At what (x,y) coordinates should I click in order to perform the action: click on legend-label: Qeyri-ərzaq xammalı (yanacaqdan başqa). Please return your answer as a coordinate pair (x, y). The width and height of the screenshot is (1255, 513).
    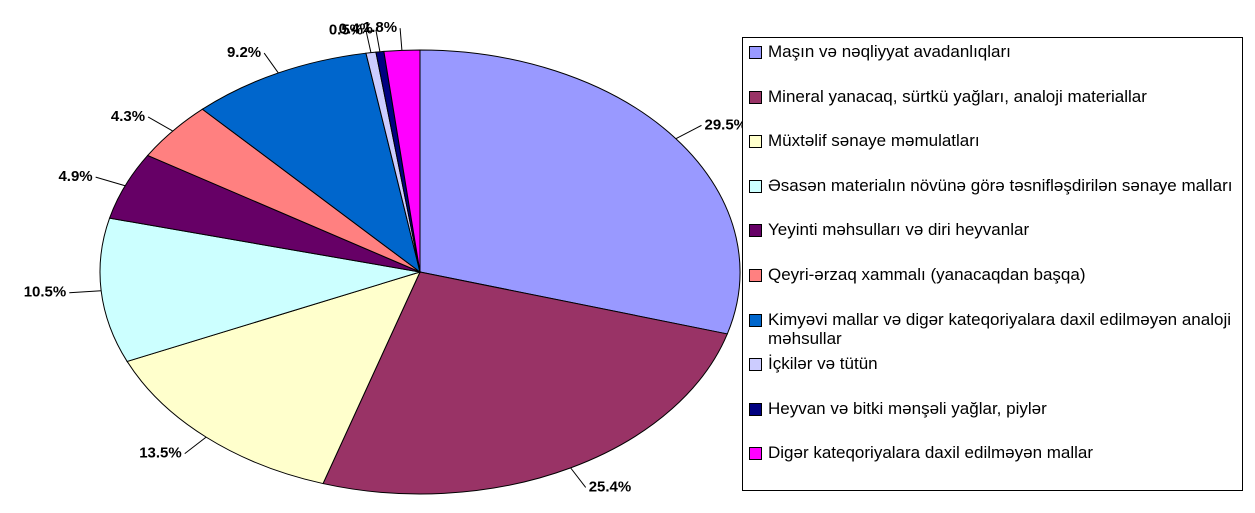
    Looking at the image, I should click on (927, 274).